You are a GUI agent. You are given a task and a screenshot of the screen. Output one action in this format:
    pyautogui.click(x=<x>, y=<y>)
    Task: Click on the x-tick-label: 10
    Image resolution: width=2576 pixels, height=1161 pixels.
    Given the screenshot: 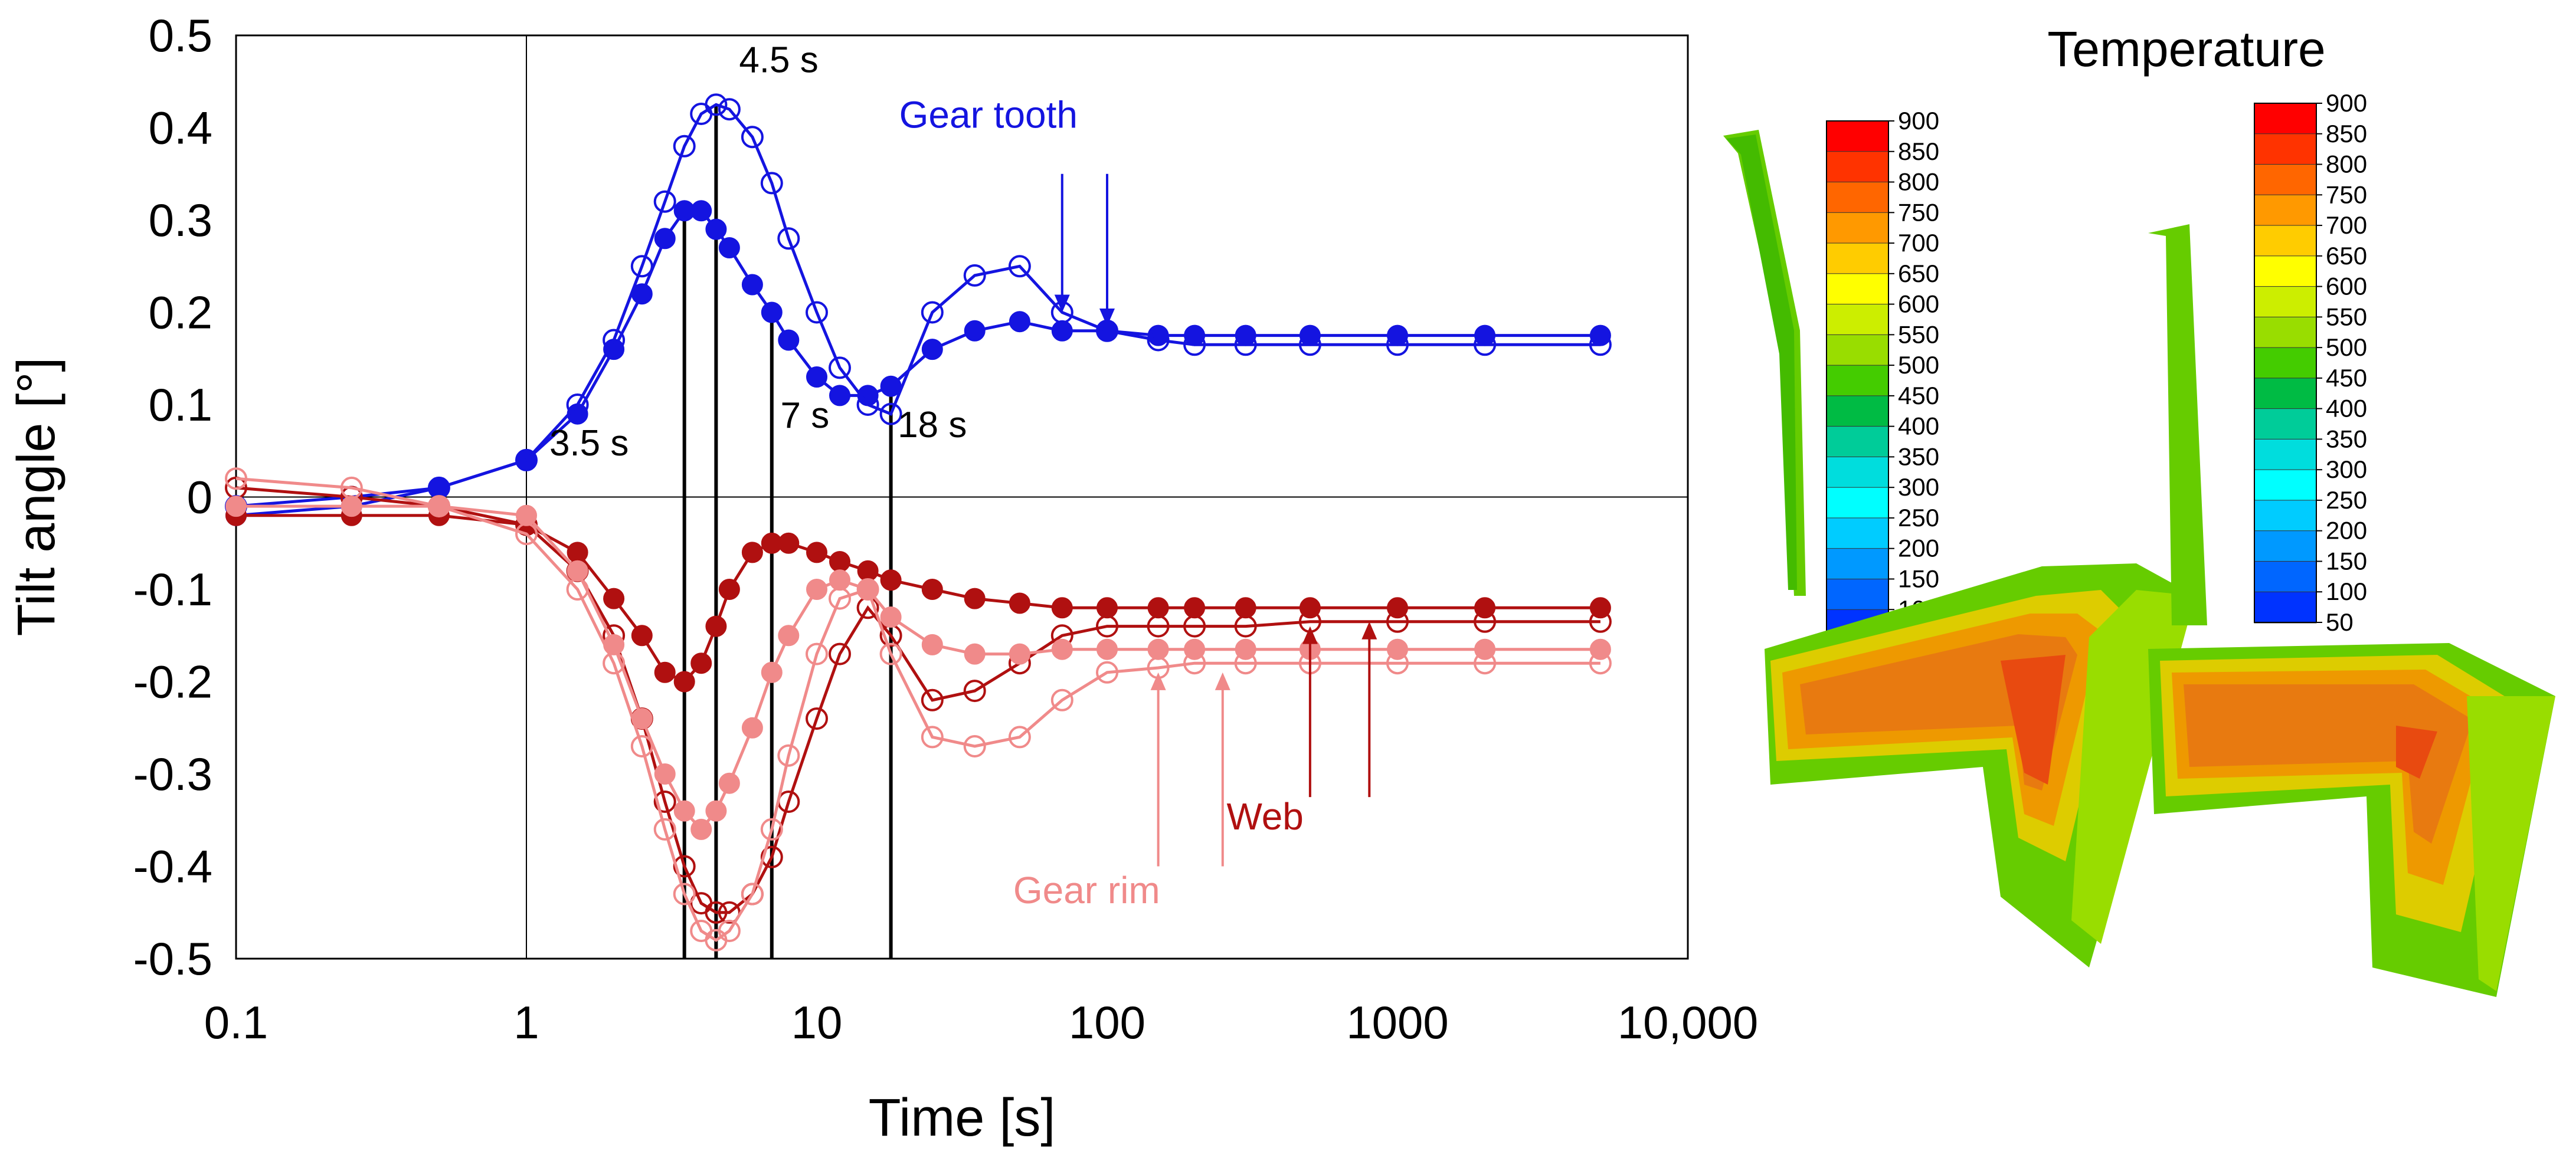 What is the action you would take?
    pyautogui.click(x=817, y=1022)
    